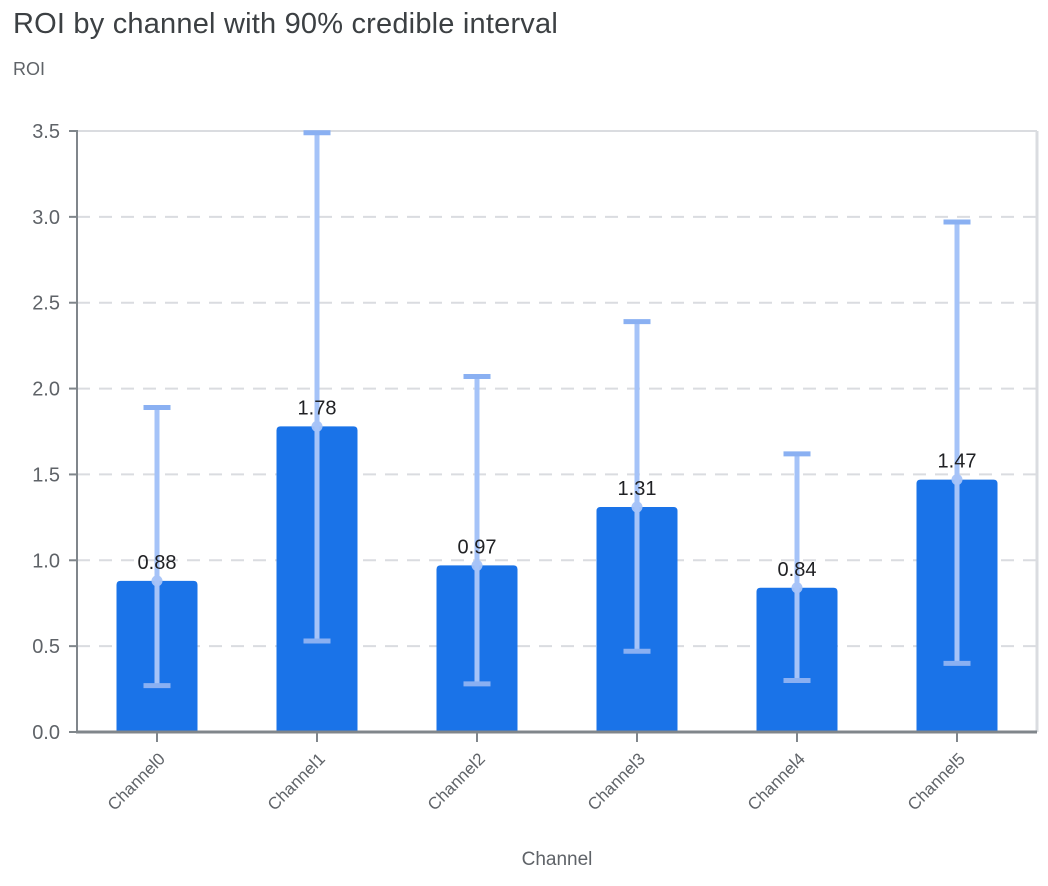  What do you see at coordinates (957, 462) in the screenshot?
I see `bar-value-label: 1.47` at bounding box center [957, 462].